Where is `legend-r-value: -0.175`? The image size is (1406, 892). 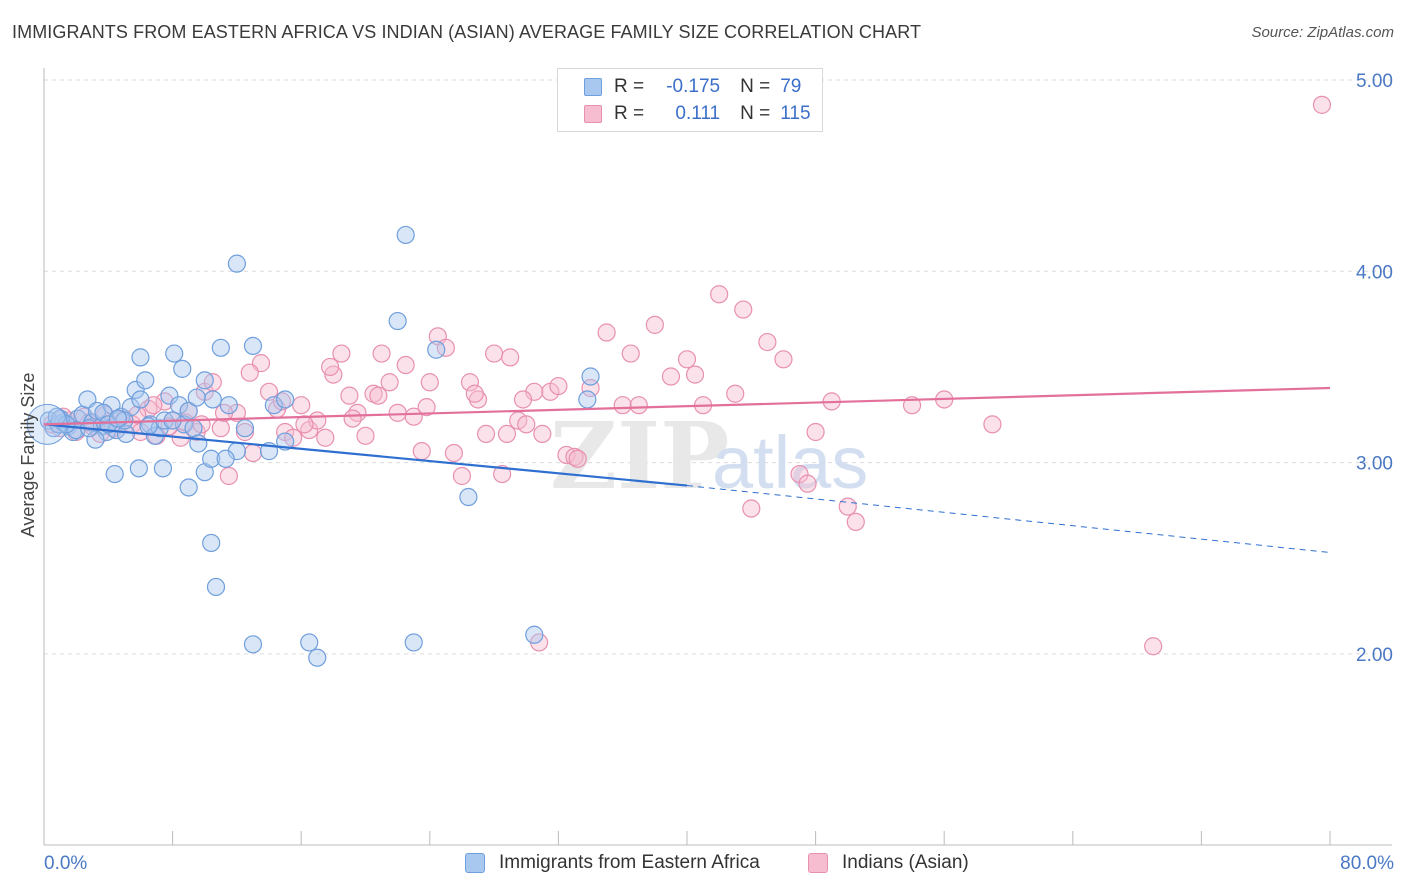 legend-r-value: -0.175 is located at coordinates (693, 86).